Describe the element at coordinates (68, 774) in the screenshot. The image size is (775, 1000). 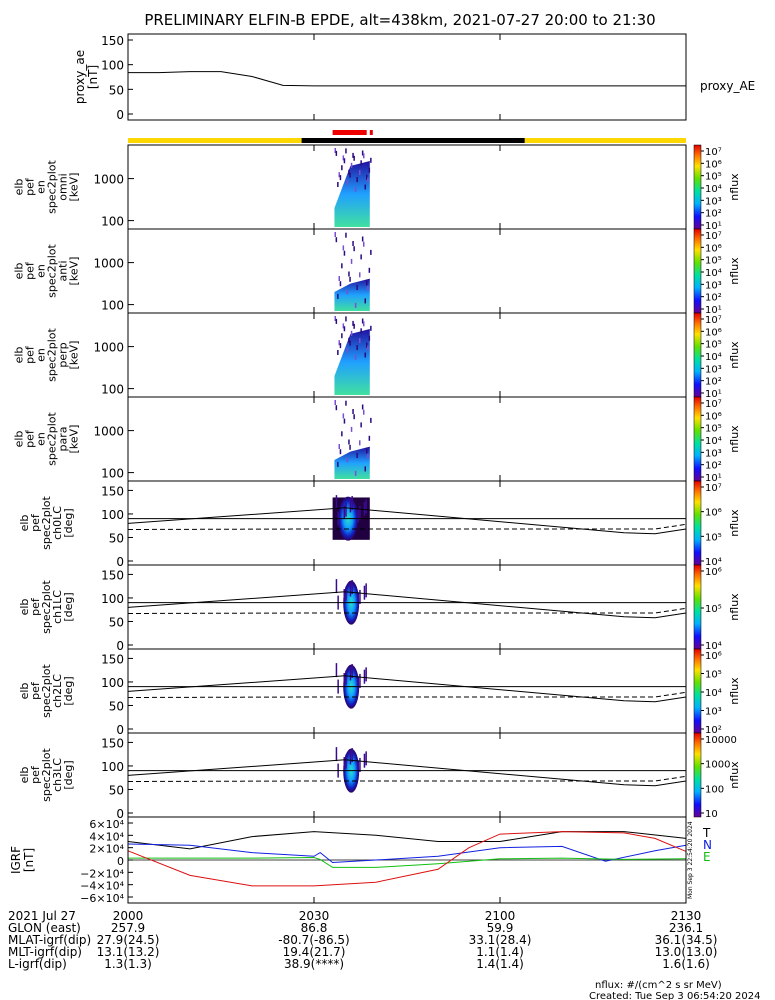
I see `y-axis-label-line: [deg]` at that location.